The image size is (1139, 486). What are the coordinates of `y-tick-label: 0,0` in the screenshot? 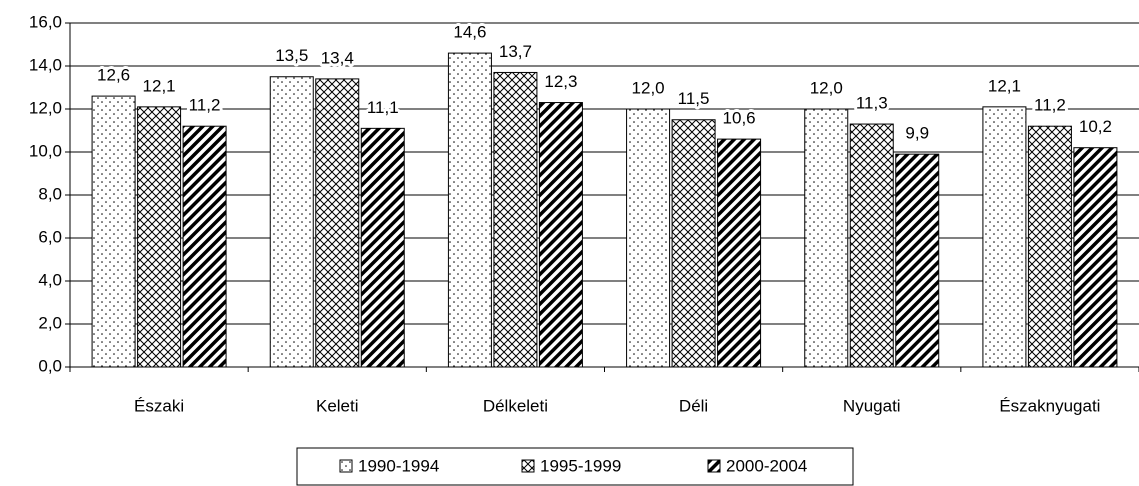 It's located at (50, 365).